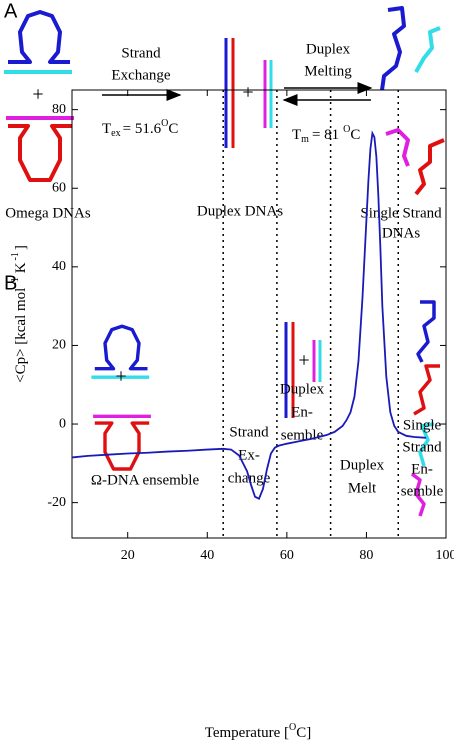 The width and height of the screenshot is (454, 753). What do you see at coordinates (56, 502) in the screenshot?
I see `y-tick-label: -20` at bounding box center [56, 502].